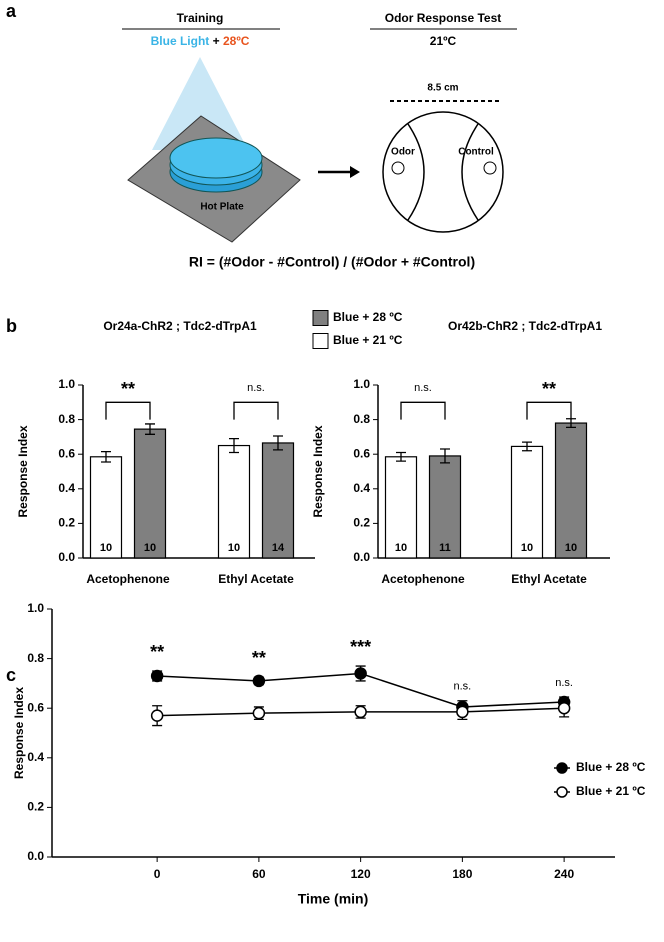  I want to click on dish, so click(216, 158).